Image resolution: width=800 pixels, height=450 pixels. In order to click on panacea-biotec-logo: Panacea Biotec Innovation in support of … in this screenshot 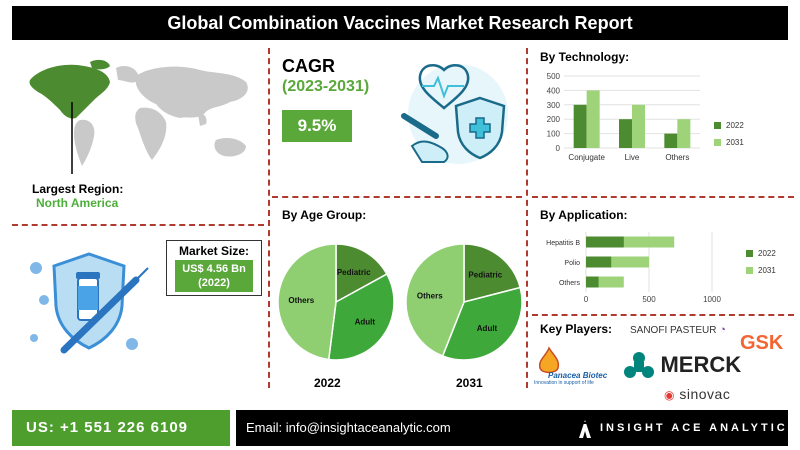, I will do `click(574, 366)`.